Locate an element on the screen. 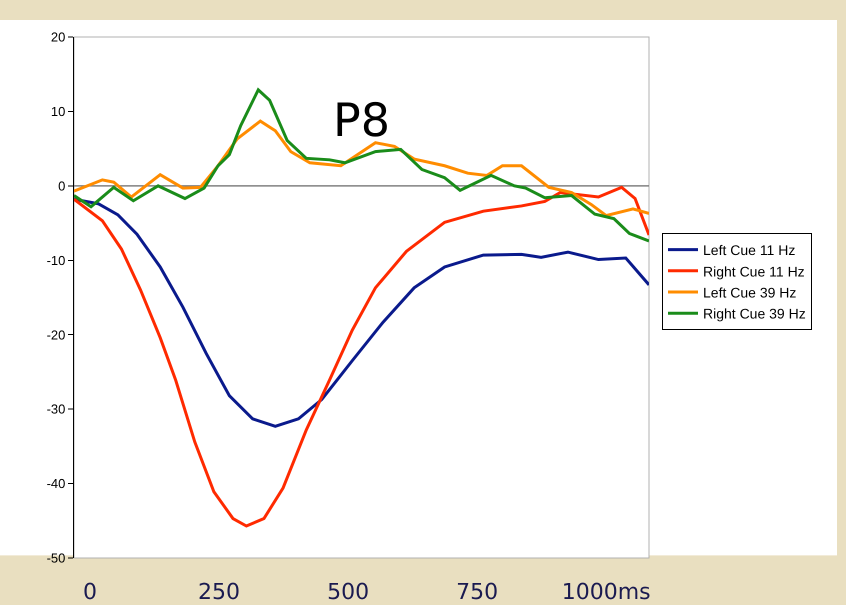 This screenshot has height=605, width=846. y-tick-label: 0 is located at coordinates (62, 186).